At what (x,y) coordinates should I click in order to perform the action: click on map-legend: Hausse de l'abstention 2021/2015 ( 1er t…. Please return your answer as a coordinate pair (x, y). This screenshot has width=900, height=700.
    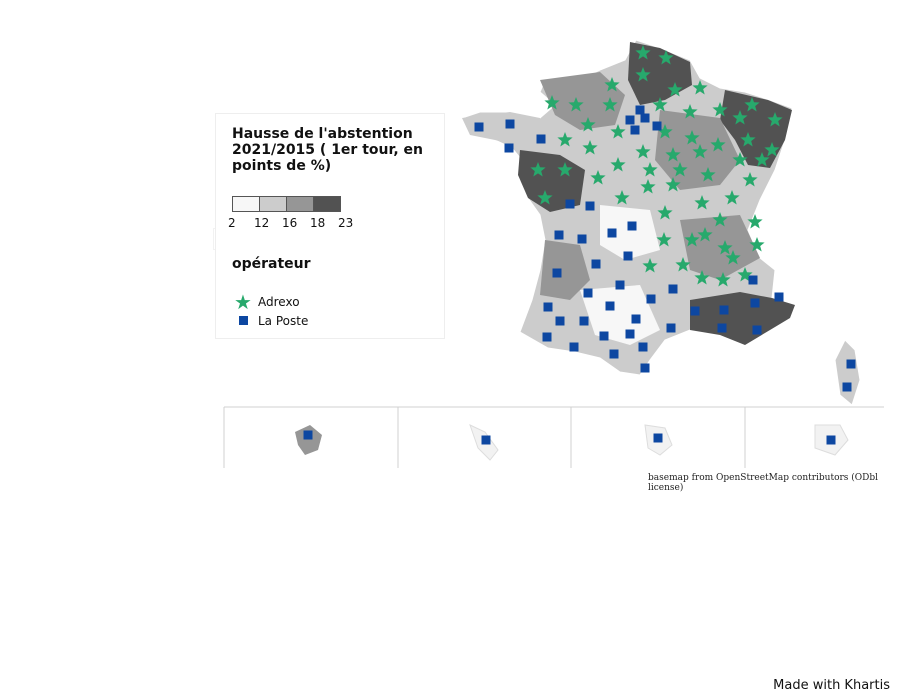
    Looking at the image, I should click on (330, 226).